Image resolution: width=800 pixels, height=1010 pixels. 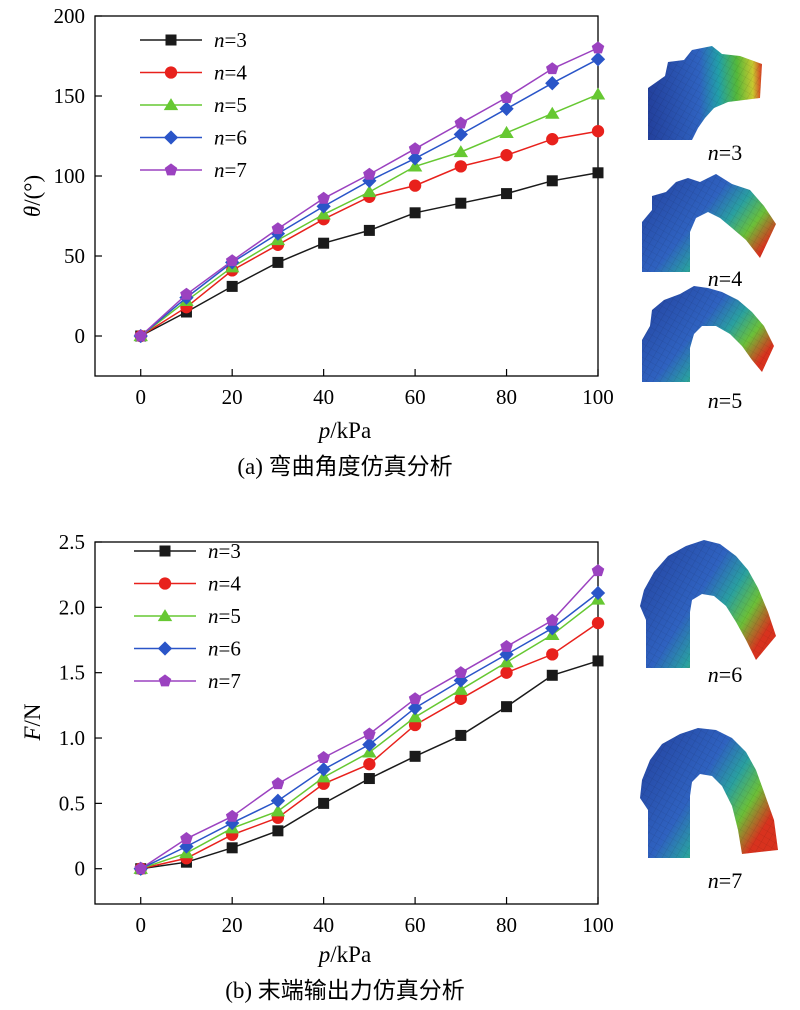 I want to click on legend-label-value: =6, so click(x=236, y=138).